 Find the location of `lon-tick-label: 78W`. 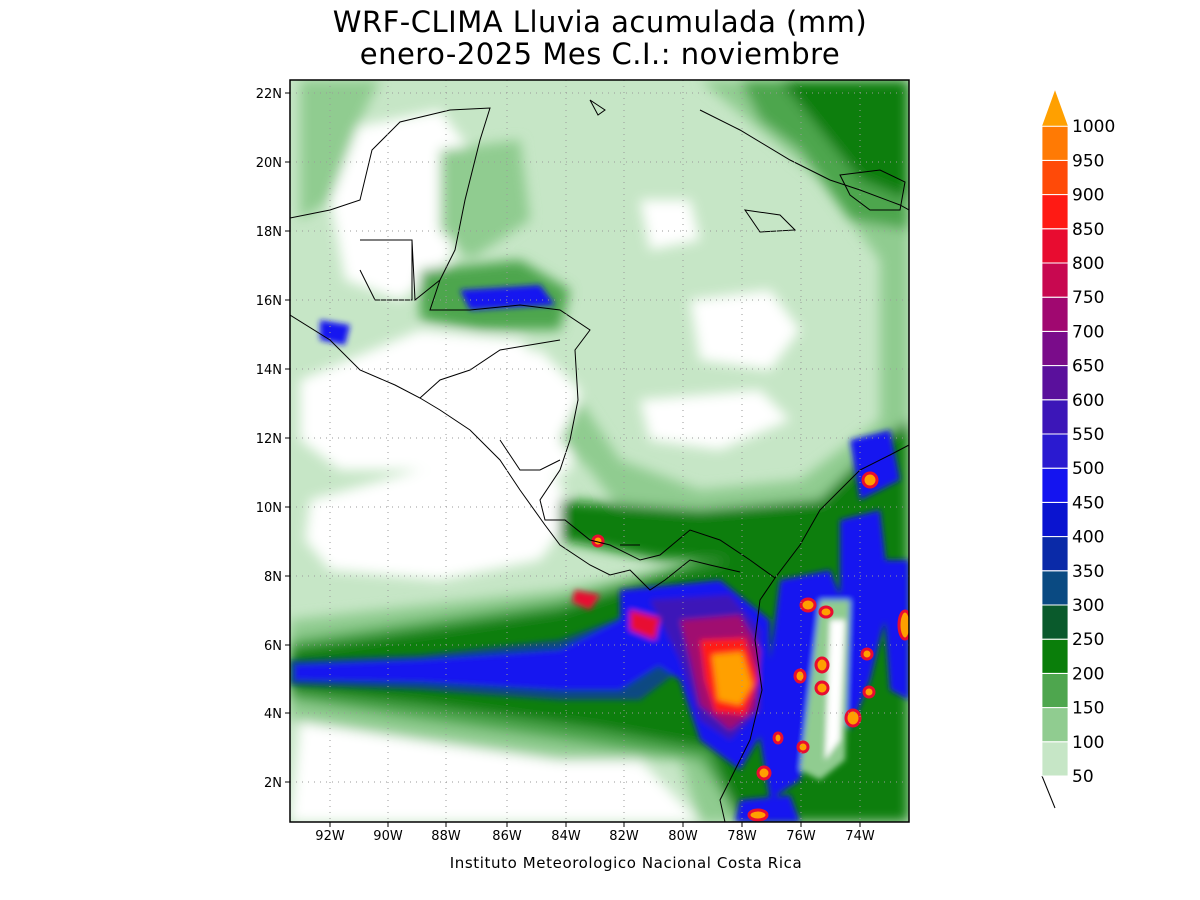

lon-tick-label: 78W is located at coordinates (742, 836).